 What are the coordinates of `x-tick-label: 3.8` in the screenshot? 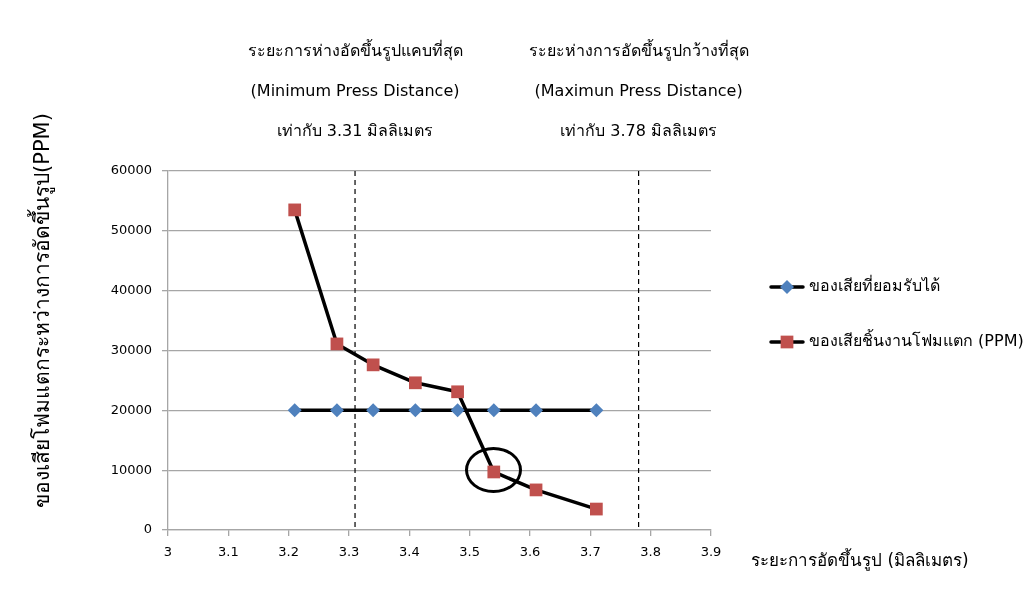 It's located at (651, 552).